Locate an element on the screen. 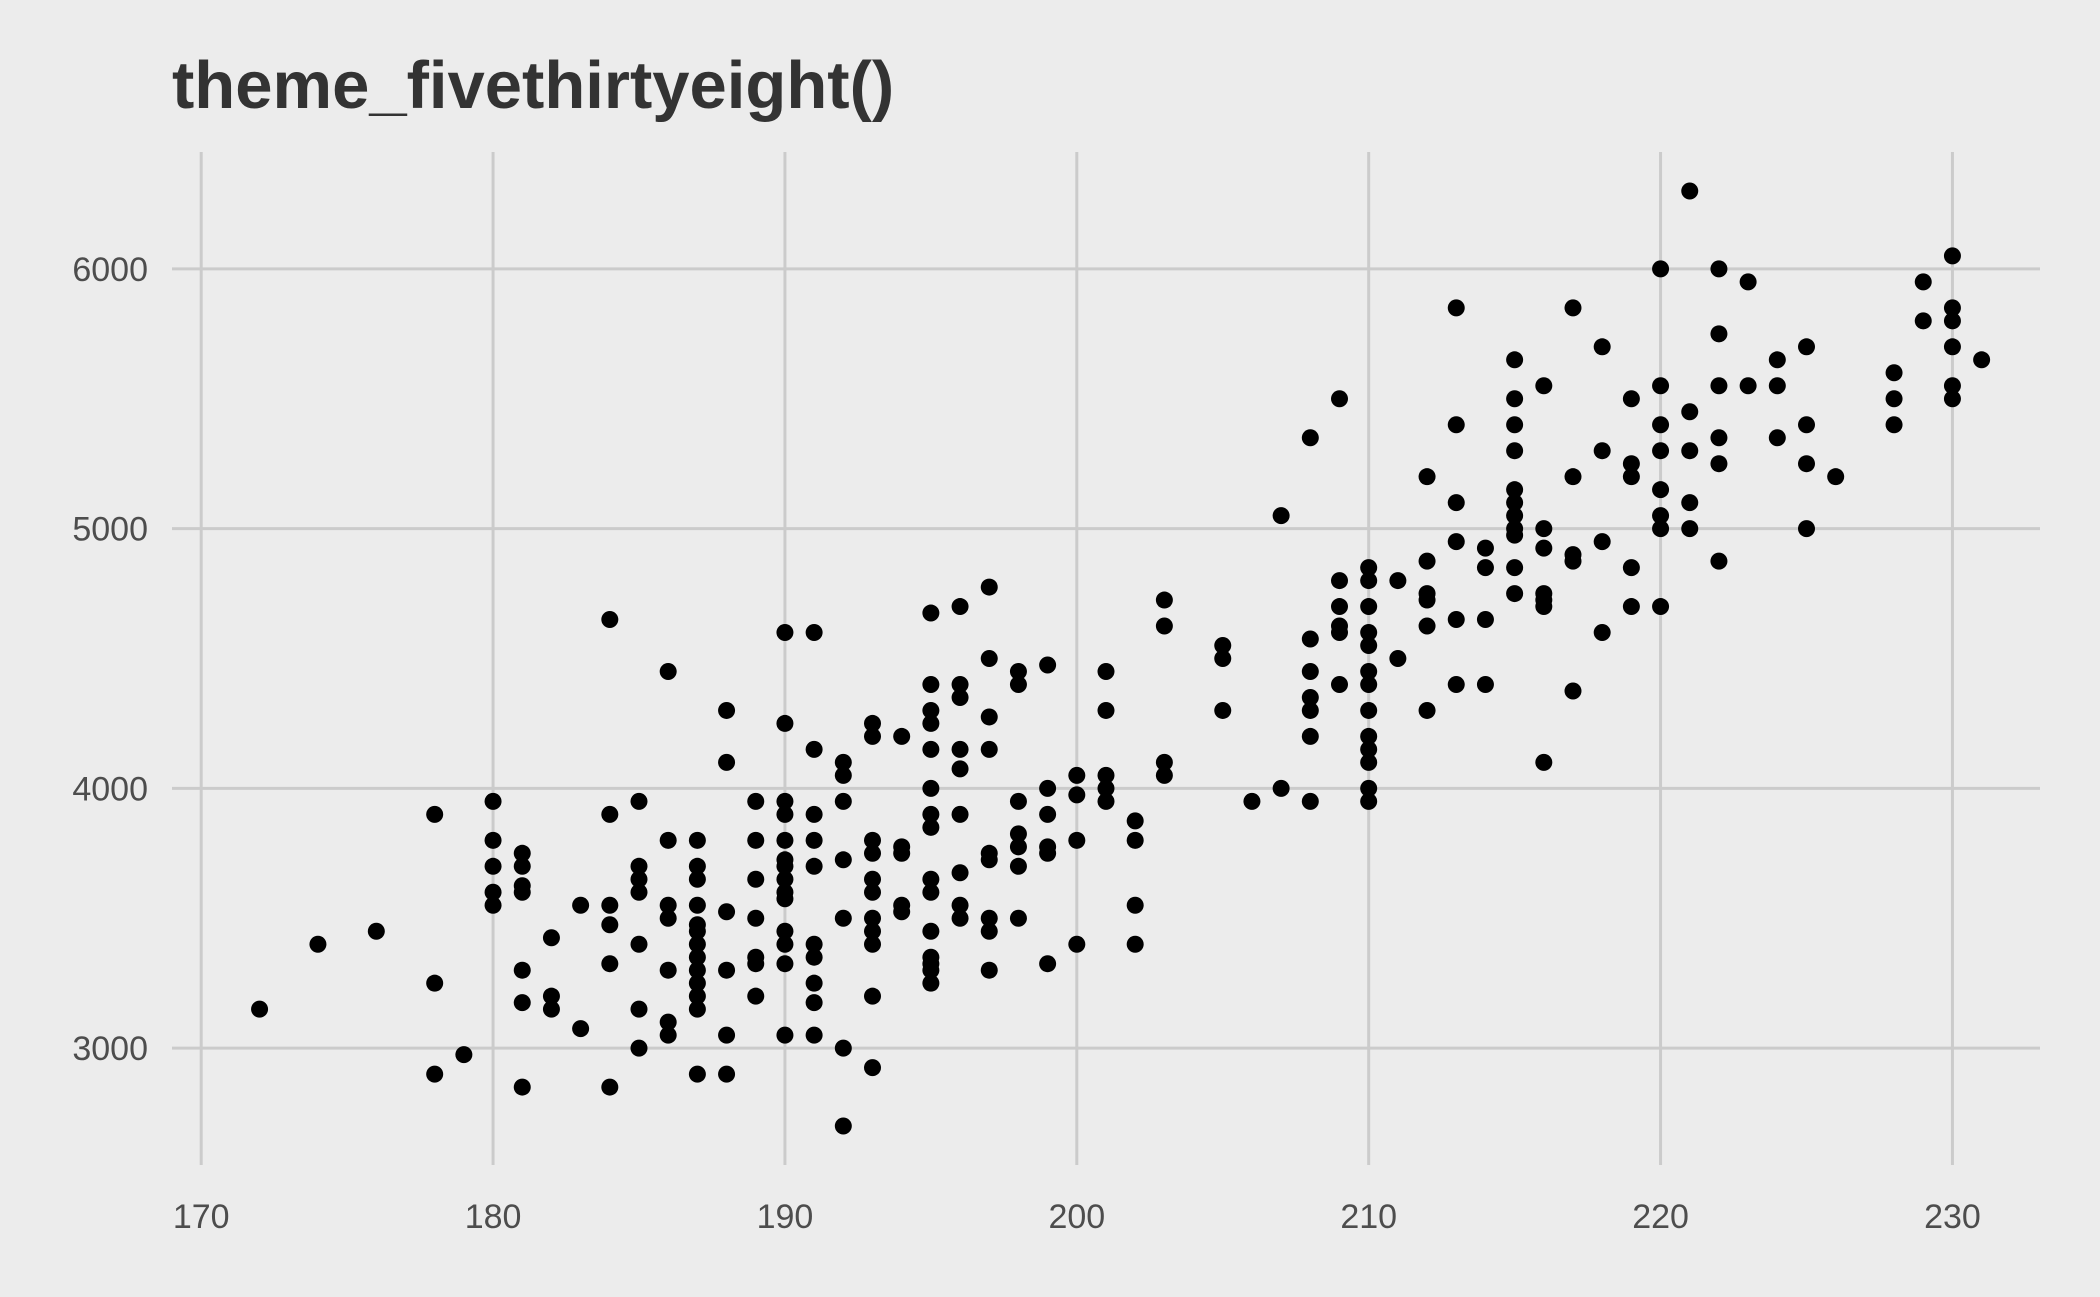 The width and height of the screenshot is (2100, 1297). chart-title: theme_fivethirtyeight() is located at coordinates (533, 85).